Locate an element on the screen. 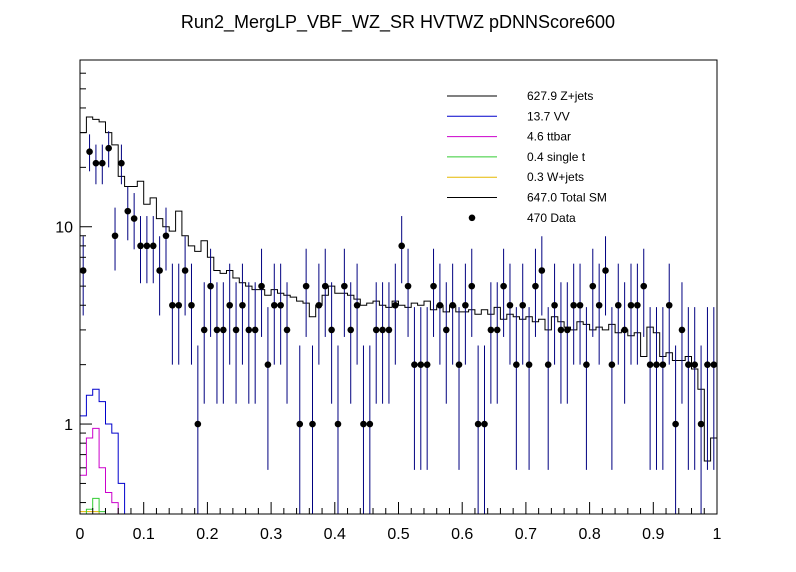  x-tick-label: 0 is located at coordinates (80, 534).